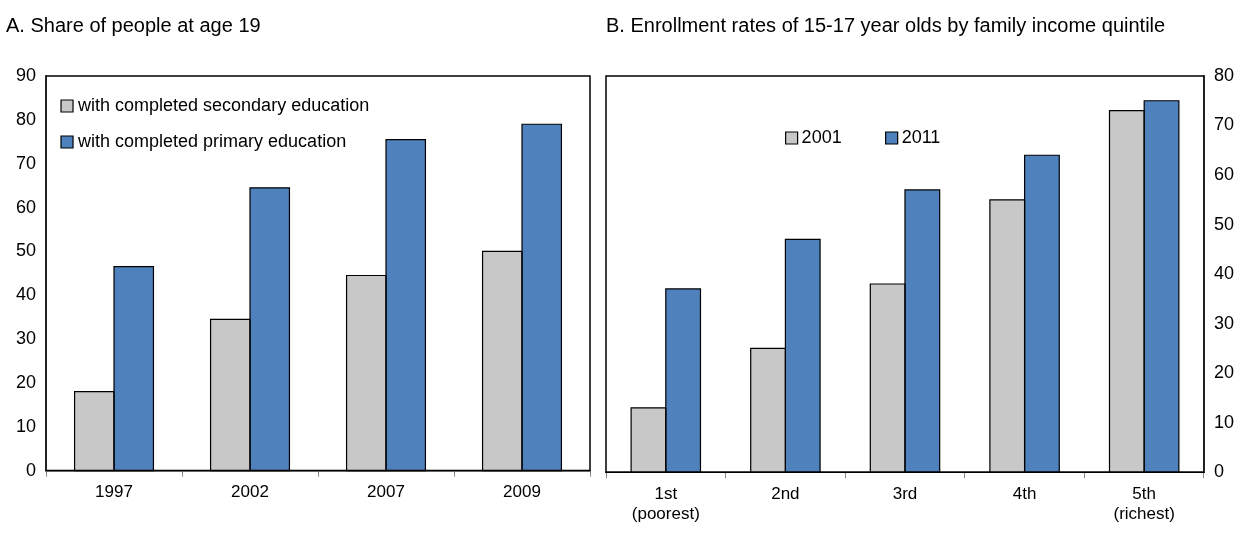  I want to click on y-tick-label: 20, so click(26, 381).